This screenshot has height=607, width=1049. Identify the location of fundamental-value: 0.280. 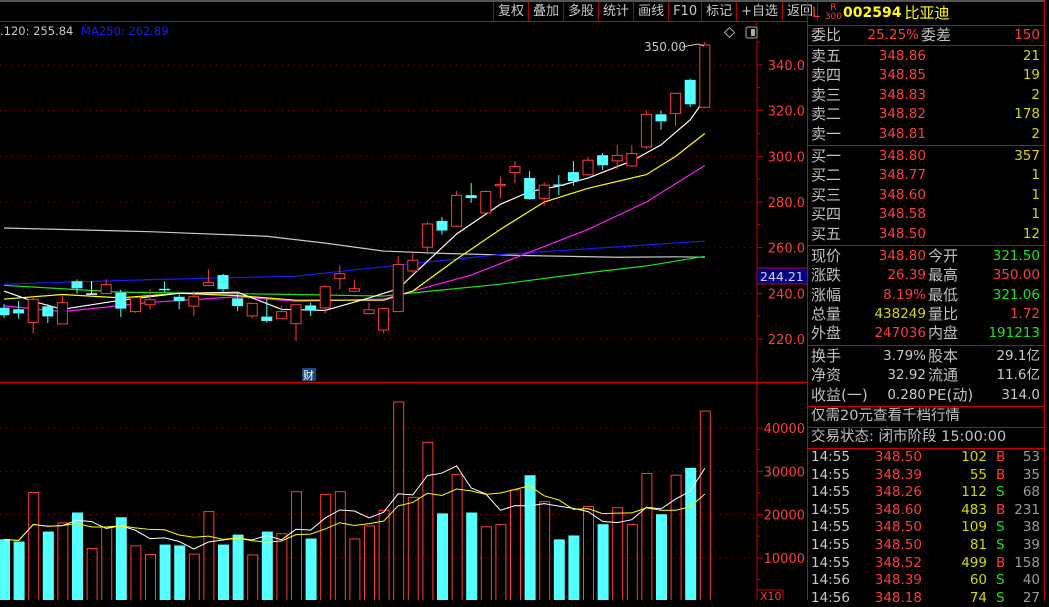
(906, 394).